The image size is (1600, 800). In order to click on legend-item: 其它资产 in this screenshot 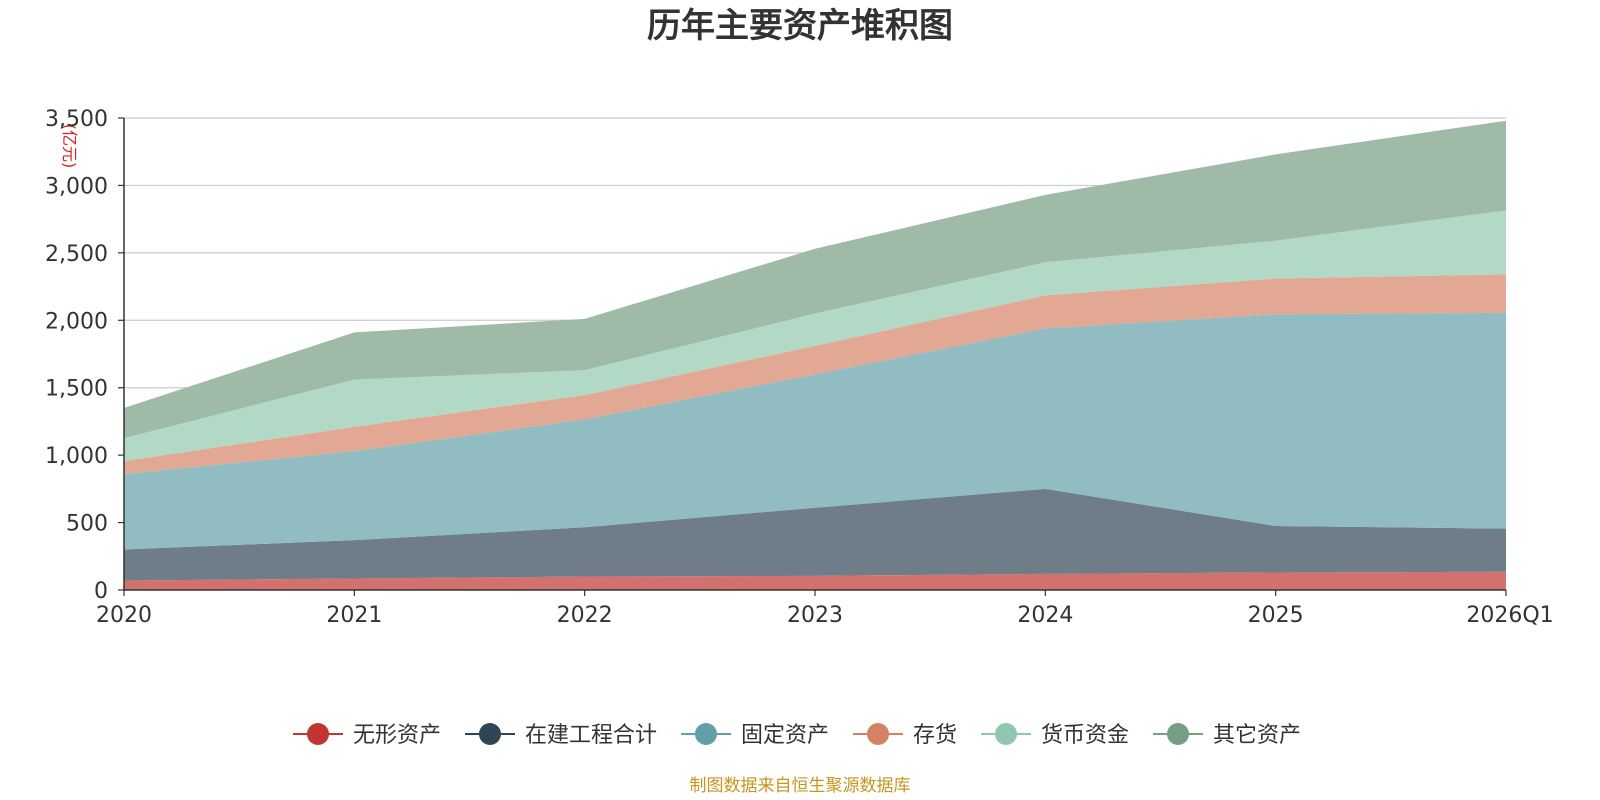, I will do `click(1227, 735)`.